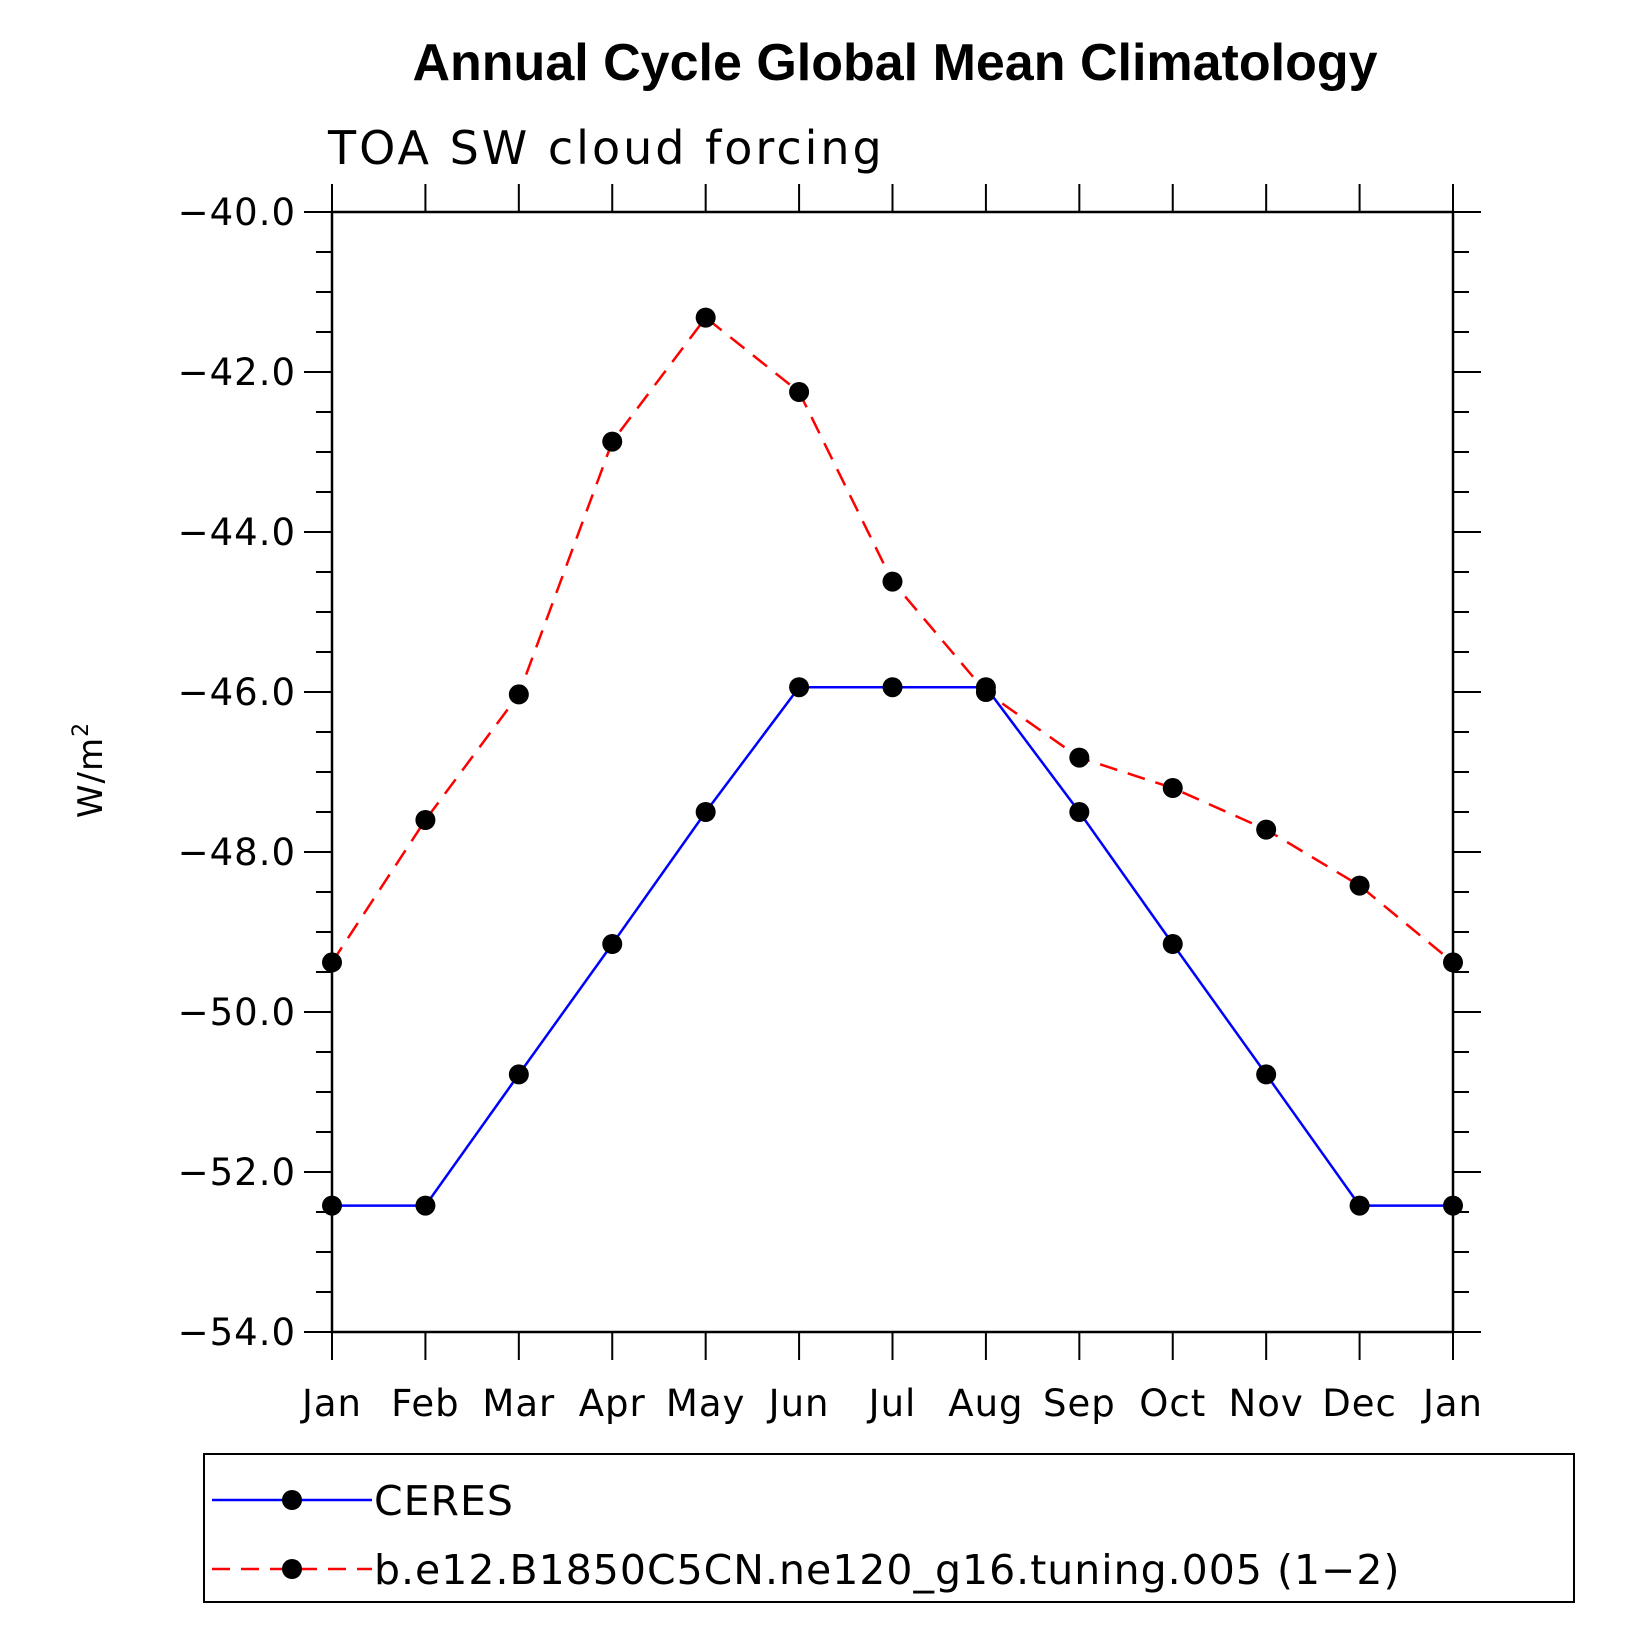 The height and width of the screenshot is (1635, 1635). Describe the element at coordinates (237, 372) in the screenshot. I see `y-tick-label: −42.0` at that location.